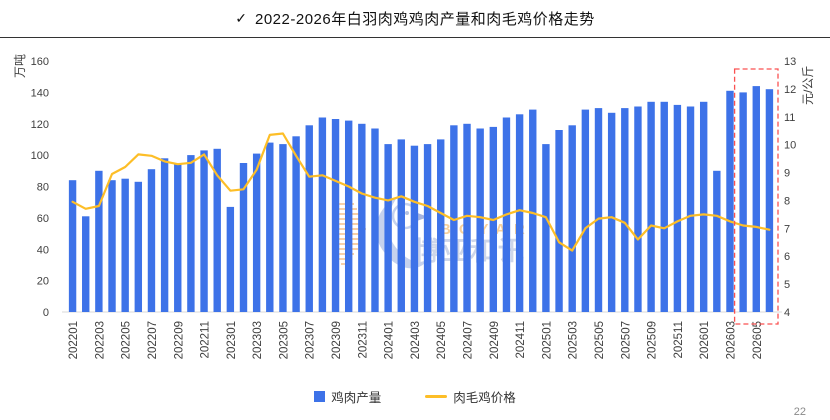 Image resolution: width=830 pixels, height=420 pixels. What do you see at coordinates (790, 90) in the screenshot?
I see `right-axis-tick: 12` at bounding box center [790, 90].